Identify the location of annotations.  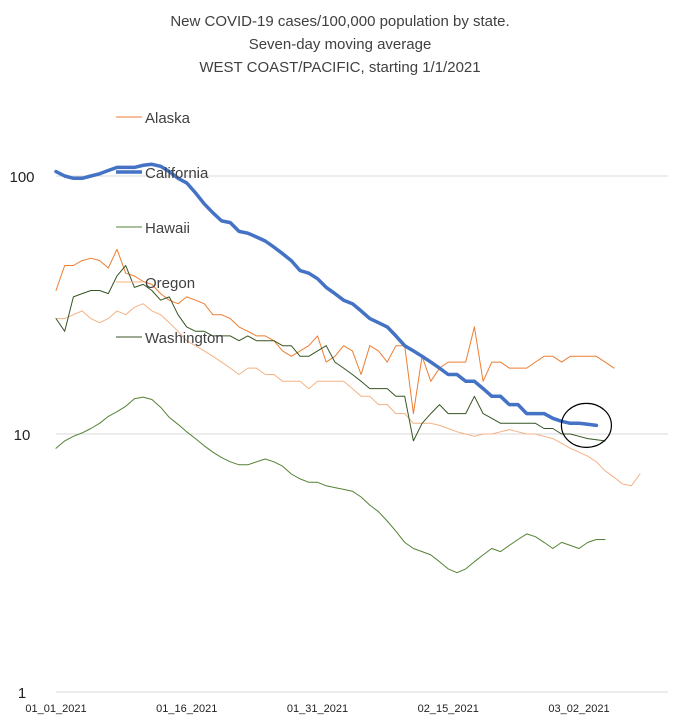
(586, 425).